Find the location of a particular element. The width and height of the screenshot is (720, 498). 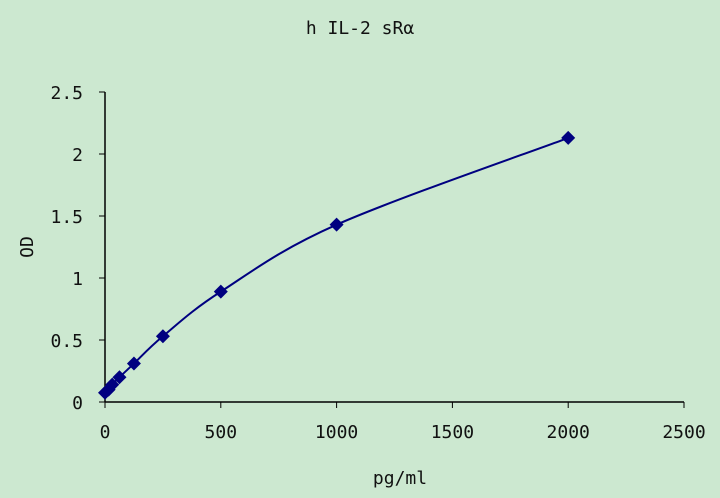

y-tick-label: 0.5 is located at coordinates (66, 341).